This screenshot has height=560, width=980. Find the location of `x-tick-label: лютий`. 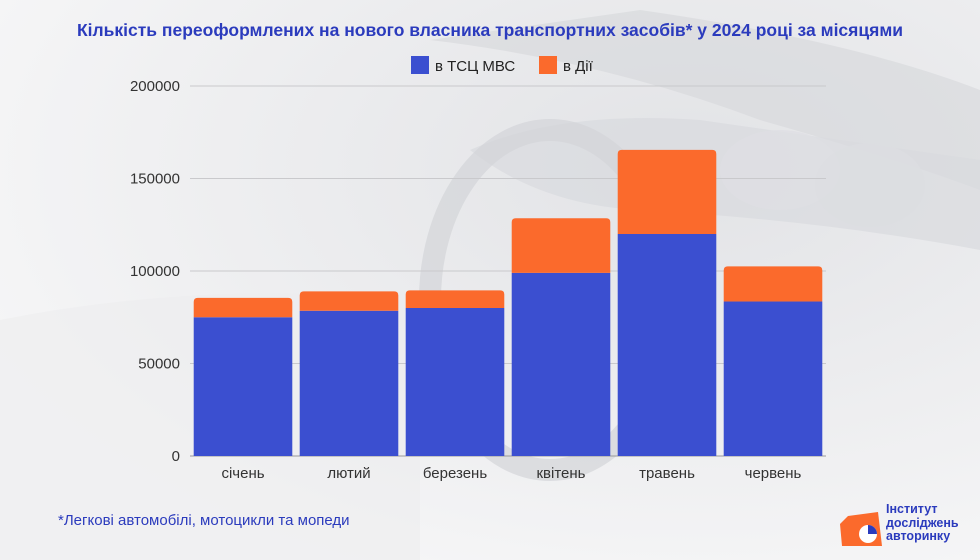

x-tick-label: лютий is located at coordinates (348, 473).